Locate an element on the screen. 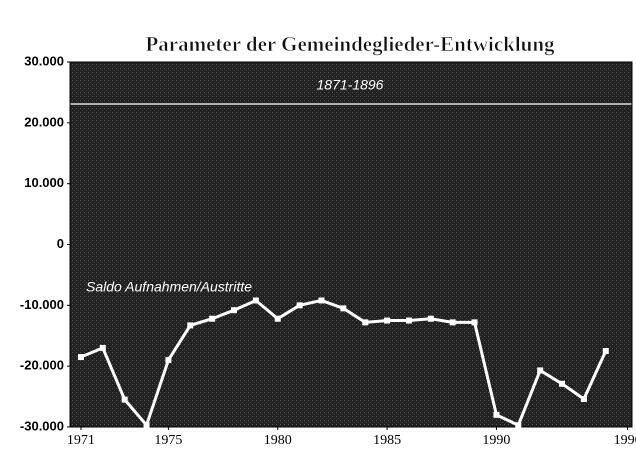 The width and height of the screenshot is (636, 452). x-tick-label: 1980 is located at coordinates (278, 440).